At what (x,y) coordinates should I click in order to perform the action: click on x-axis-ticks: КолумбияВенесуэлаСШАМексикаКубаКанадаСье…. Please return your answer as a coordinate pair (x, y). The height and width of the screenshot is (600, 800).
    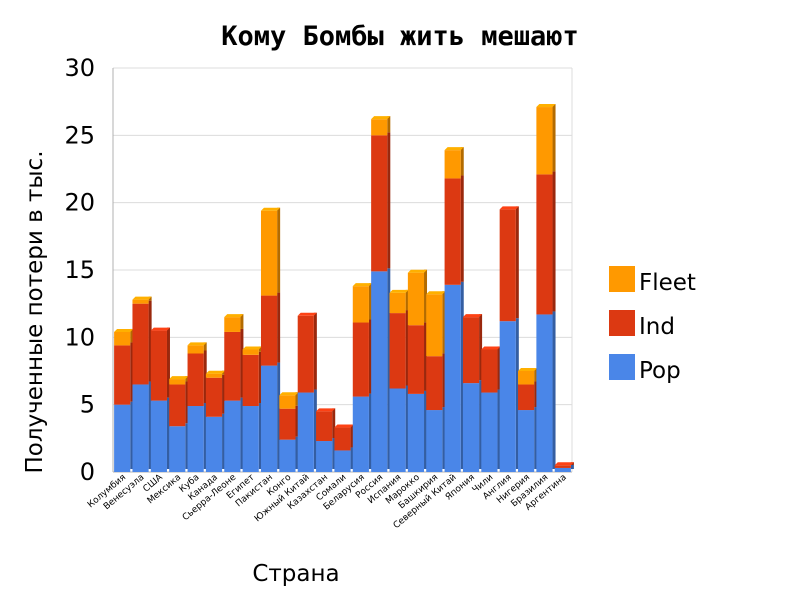
    Looking at the image, I should click on (327, 501).